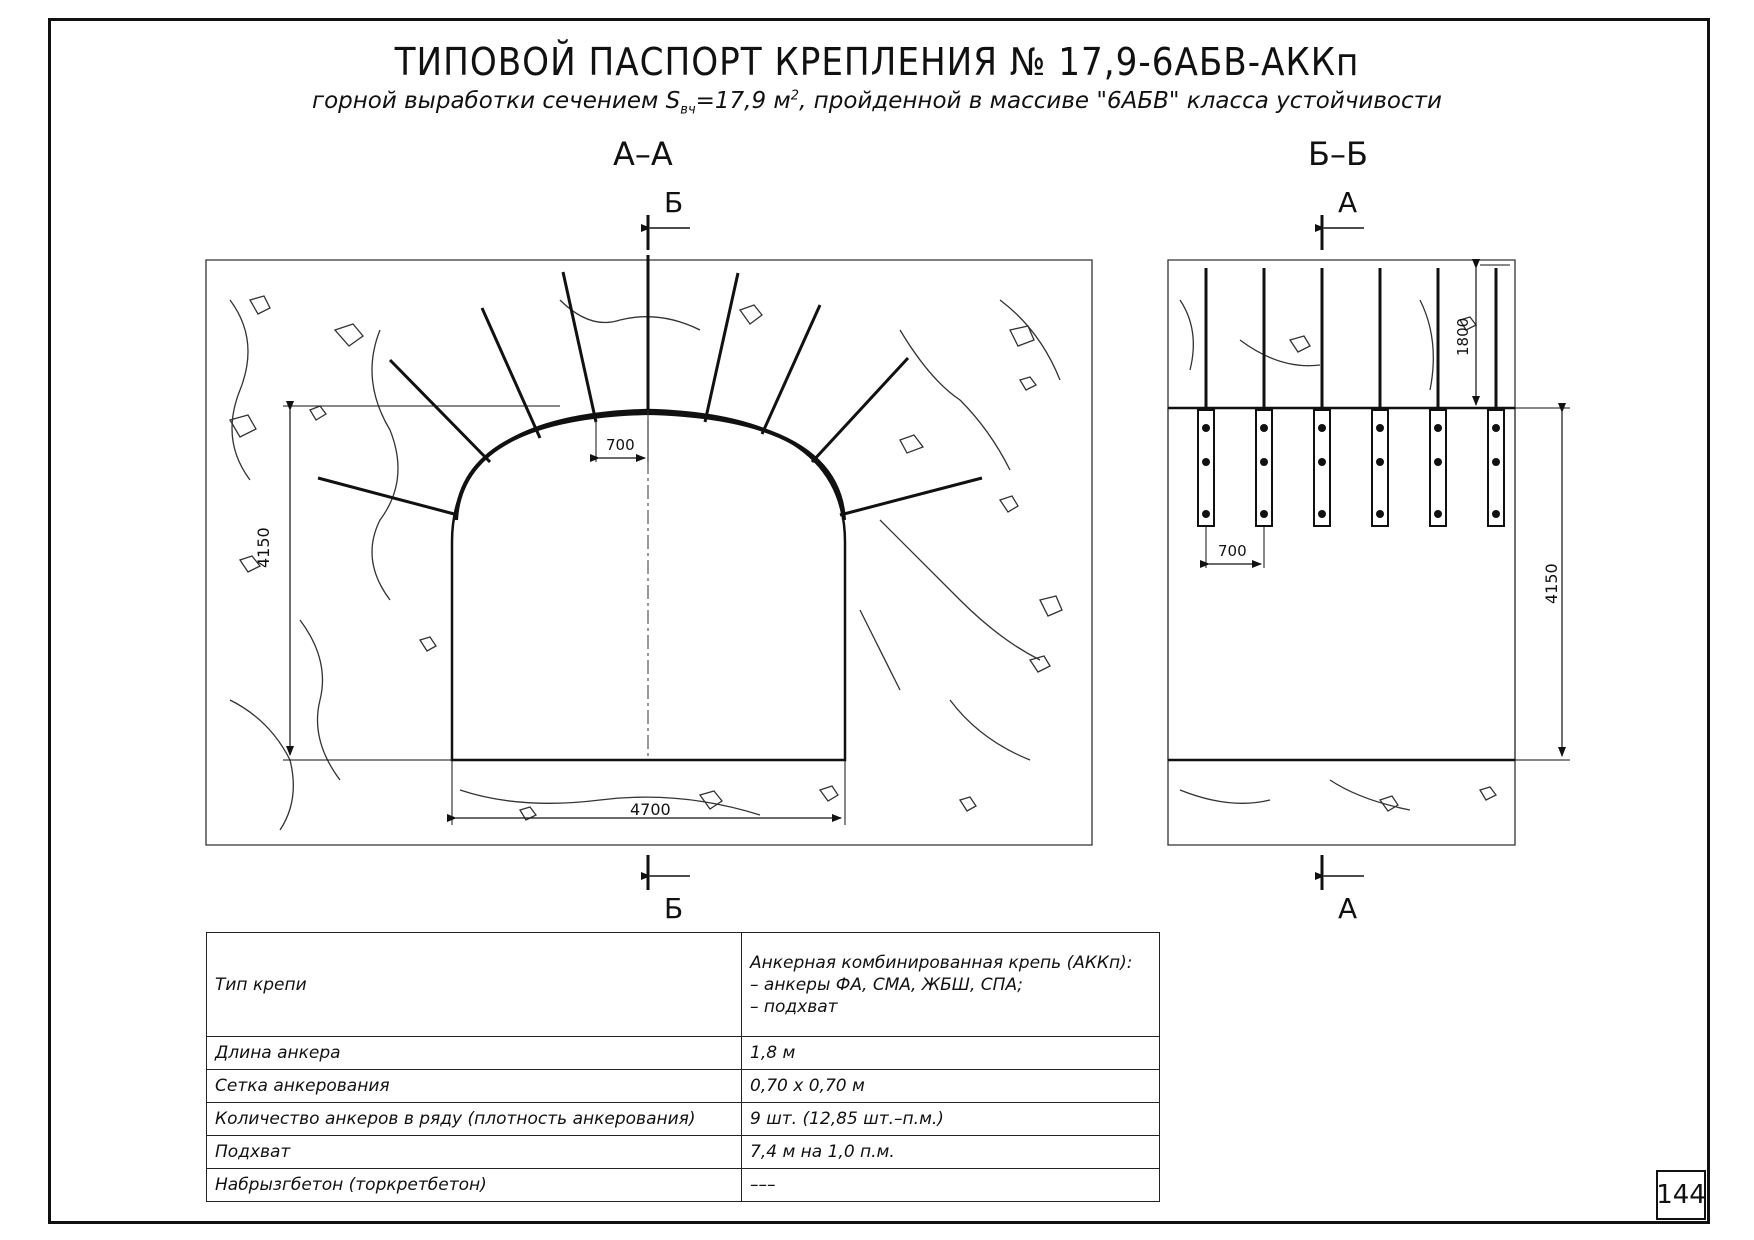 The height and width of the screenshot is (1240, 1754). I want to click on section-bb-title: Б–Б, so click(1338, 154).